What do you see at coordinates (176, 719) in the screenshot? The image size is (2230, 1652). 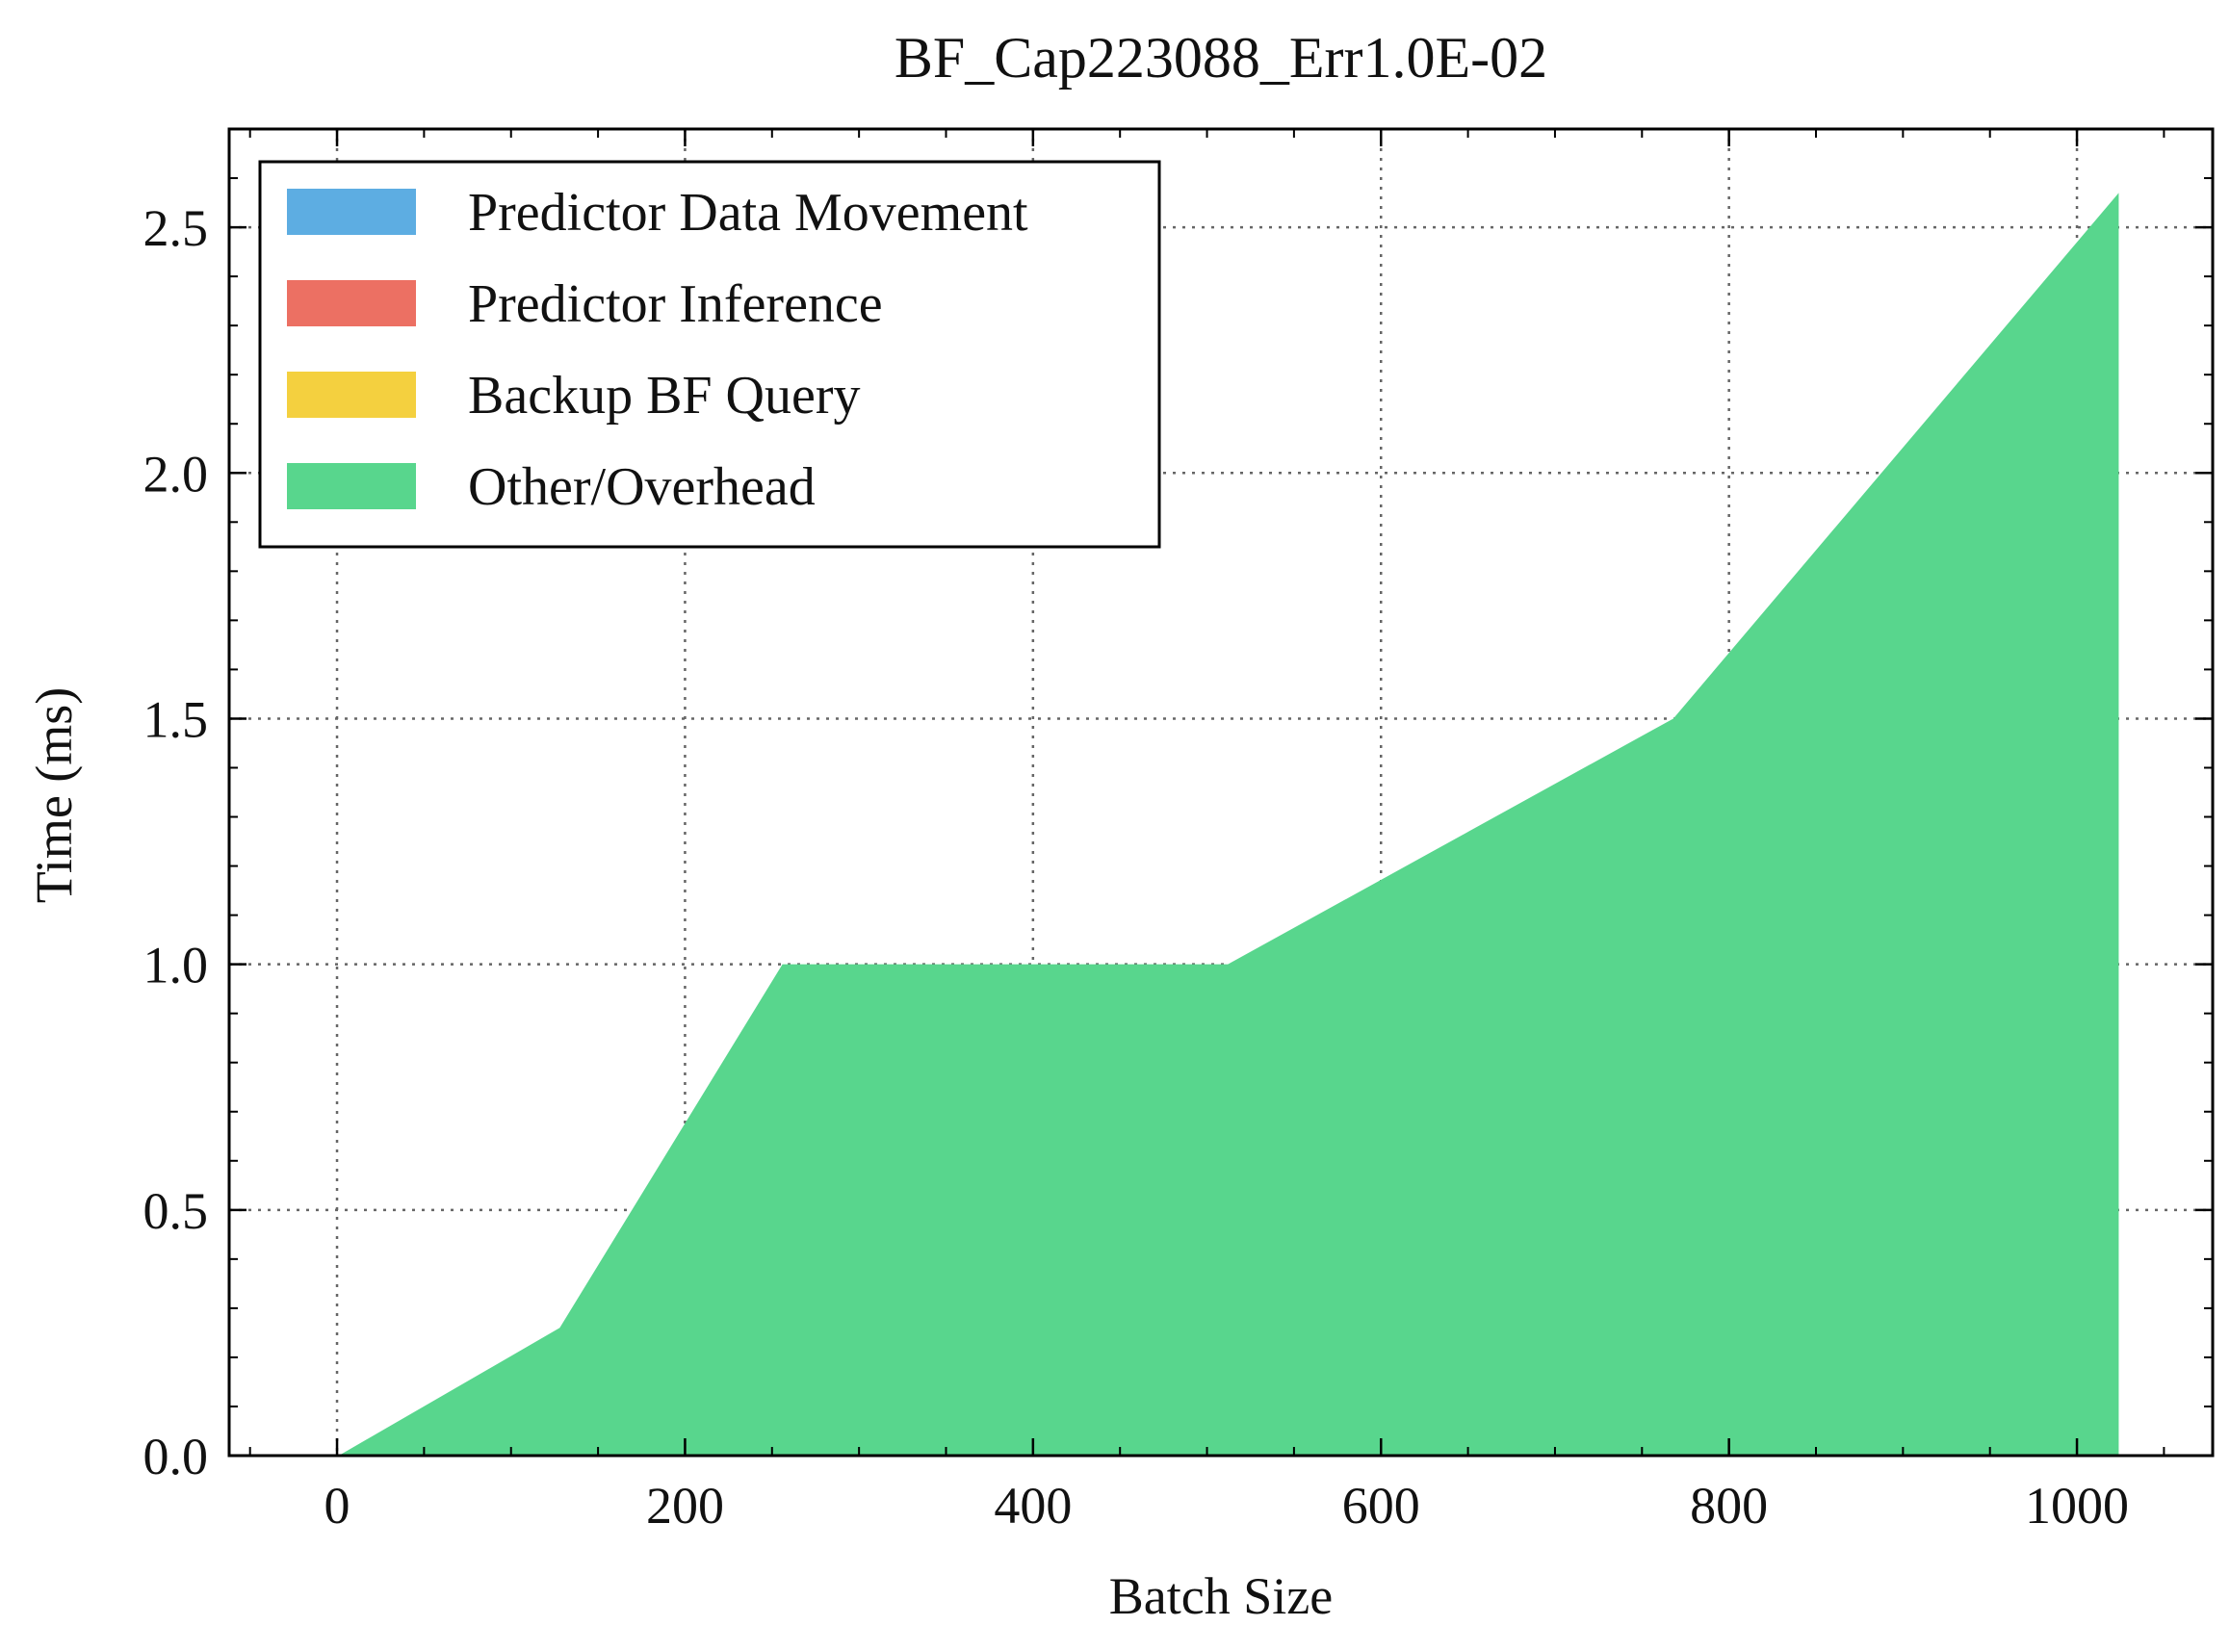 I see `y-tick-label-3: 1.5` at bounding box center [176, 719].